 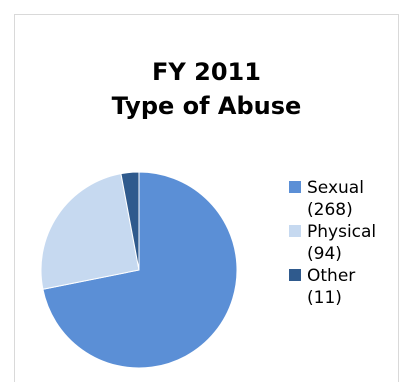 What do you see at coordinates (332, 287) in the screenshot?
I see `legend-item-other: Other (11)` at bounding box center [332, 287].